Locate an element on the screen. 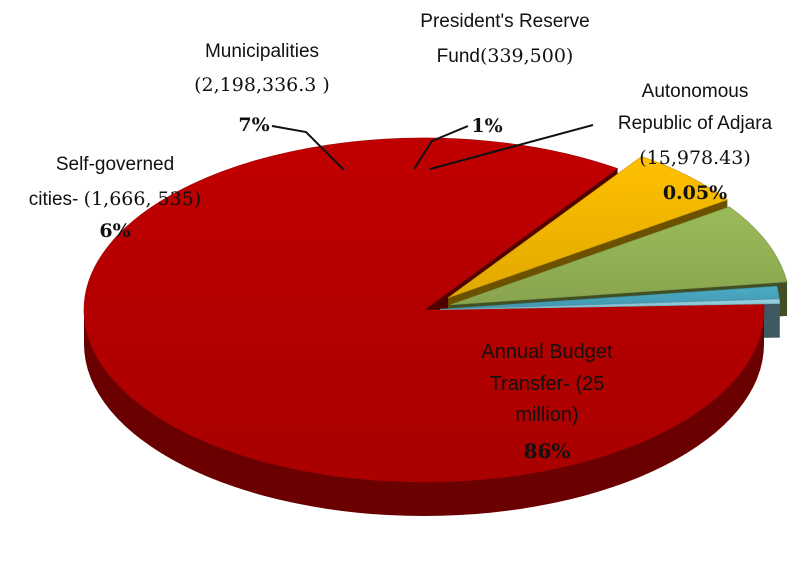  label-self-governed-cities: Self-governed cities- (1,666, 535) 6% is located at coordinates (115, 198).